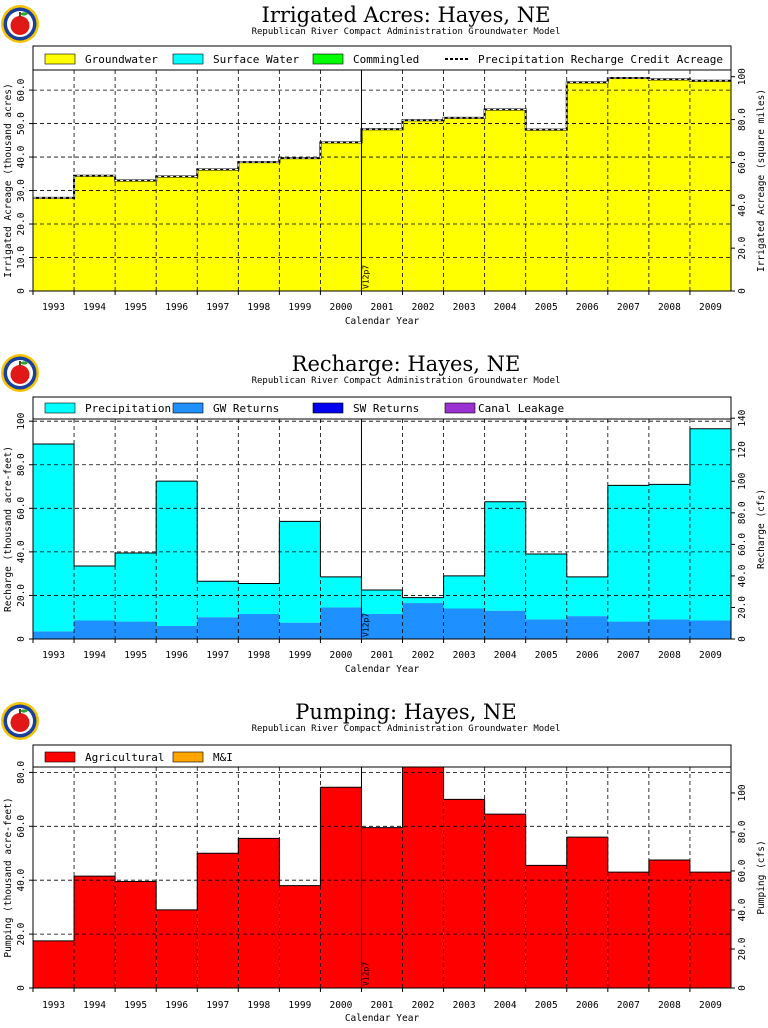  I want to click on y2-tick-label: 100, so click(742, 792).